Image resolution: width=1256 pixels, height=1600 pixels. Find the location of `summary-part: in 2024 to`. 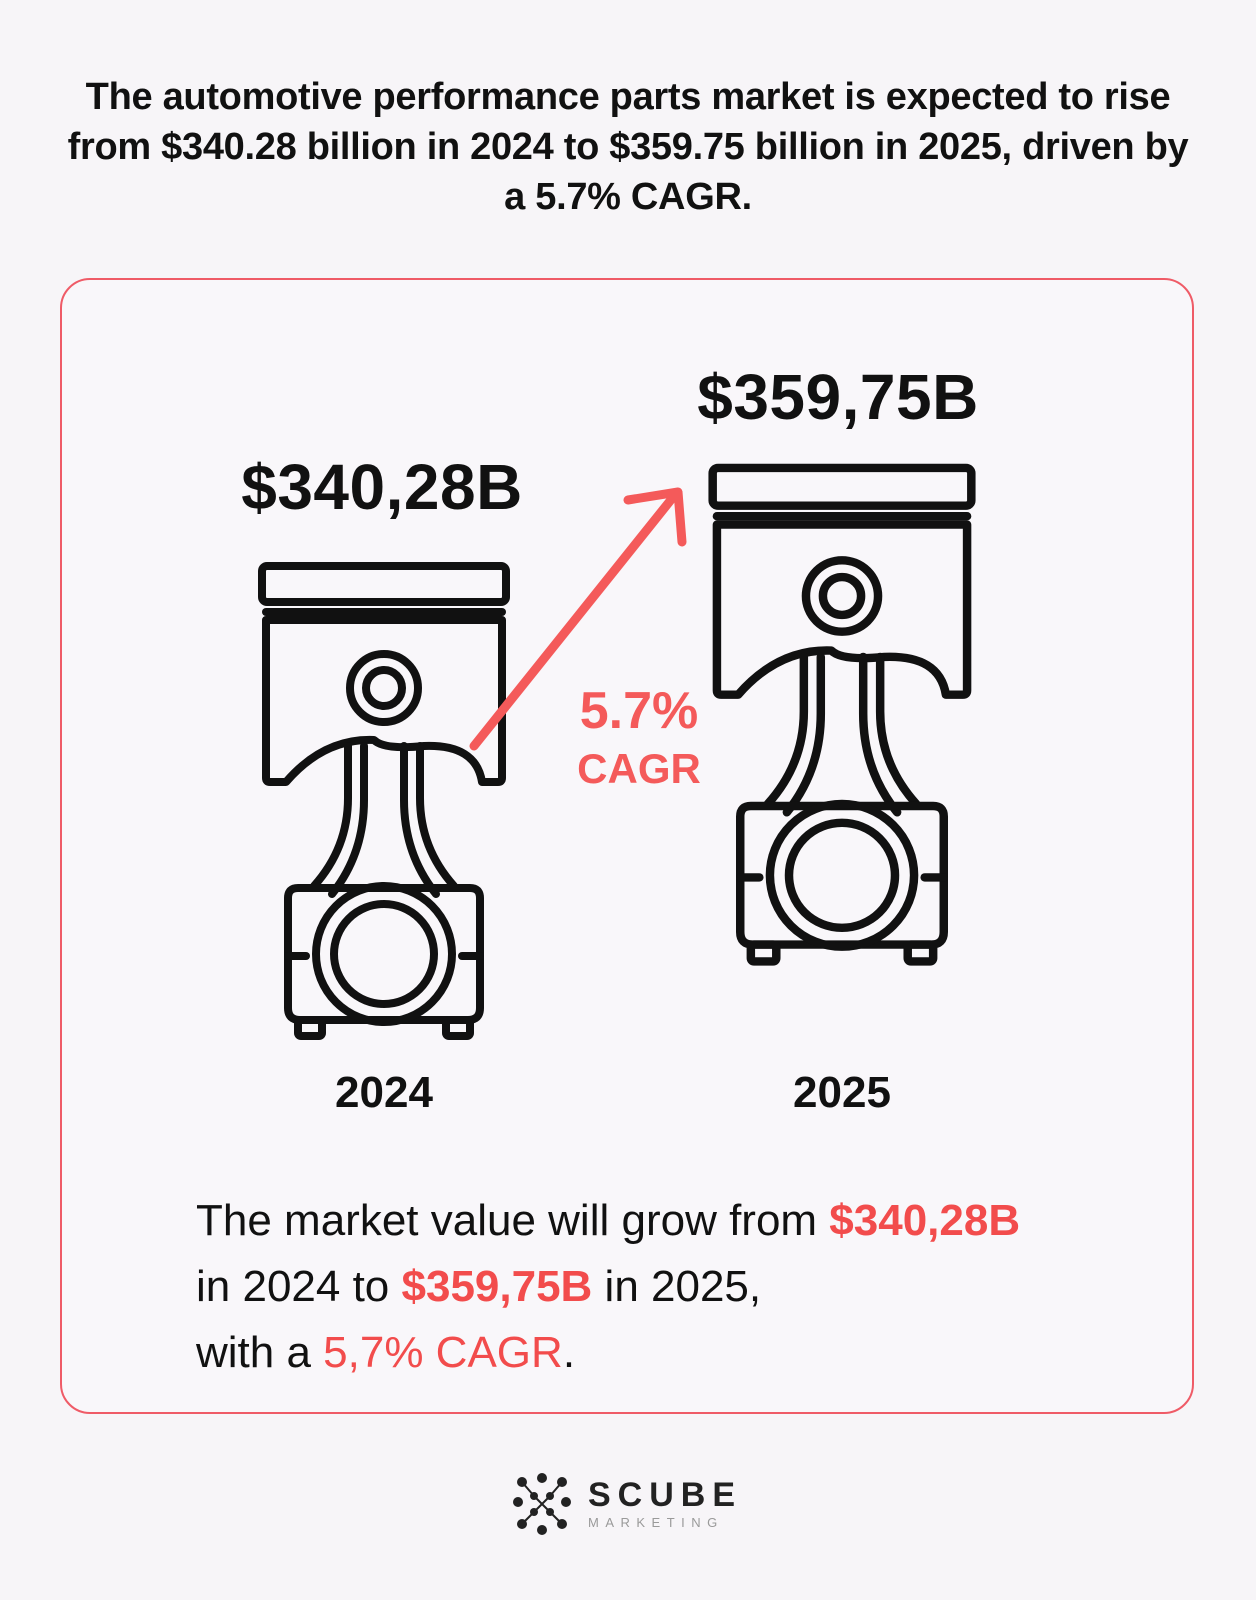

summary-part: in 2024 to is located at coordinates (299, 1286).